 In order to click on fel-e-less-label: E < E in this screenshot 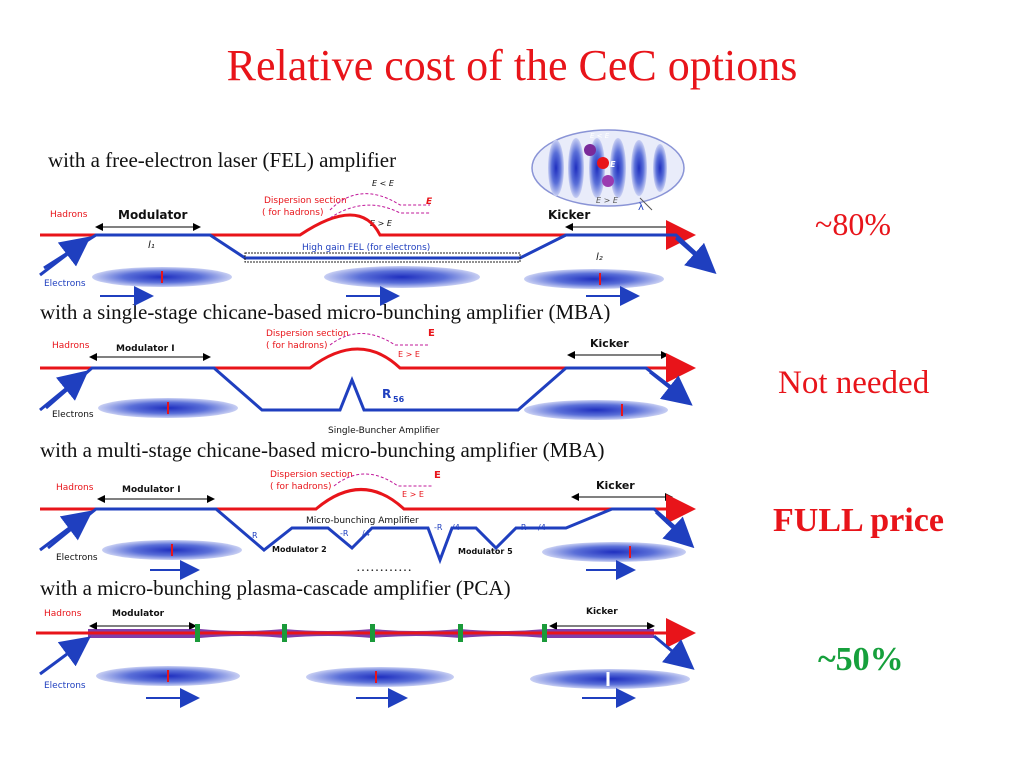, I will do `click(383, 183)`.